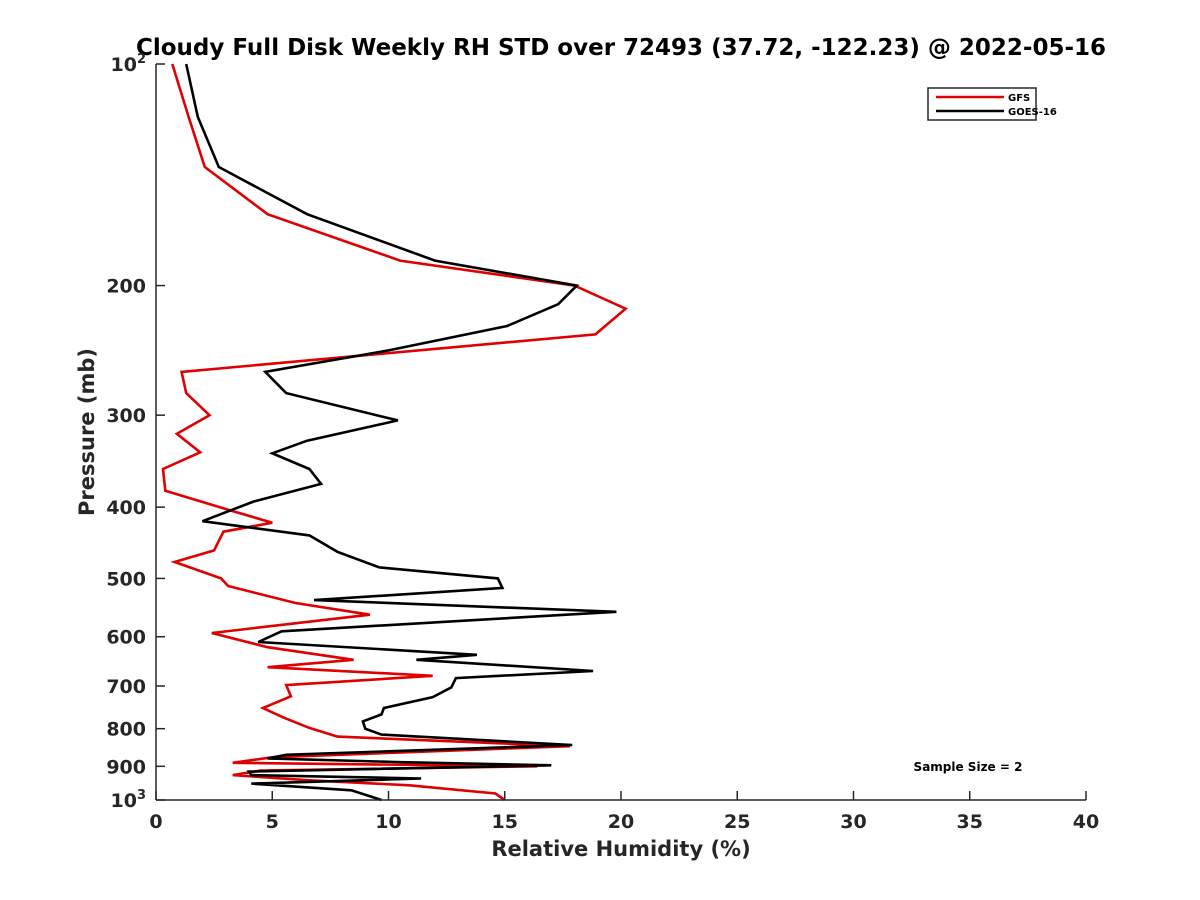  Describe the element at coordinates (126, 579) in the screenshot. I see `y-tick-label-500: 500` at that location.